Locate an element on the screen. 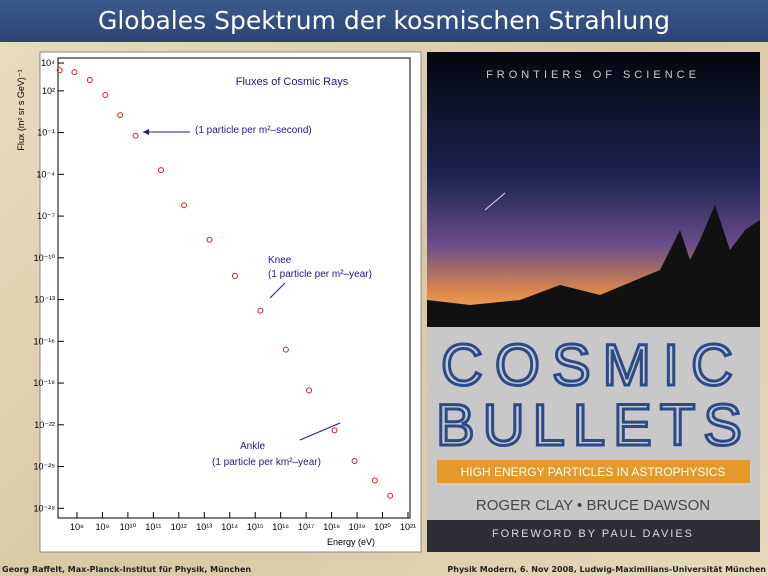  annotation: Knee is located at coordinates (280, 260).